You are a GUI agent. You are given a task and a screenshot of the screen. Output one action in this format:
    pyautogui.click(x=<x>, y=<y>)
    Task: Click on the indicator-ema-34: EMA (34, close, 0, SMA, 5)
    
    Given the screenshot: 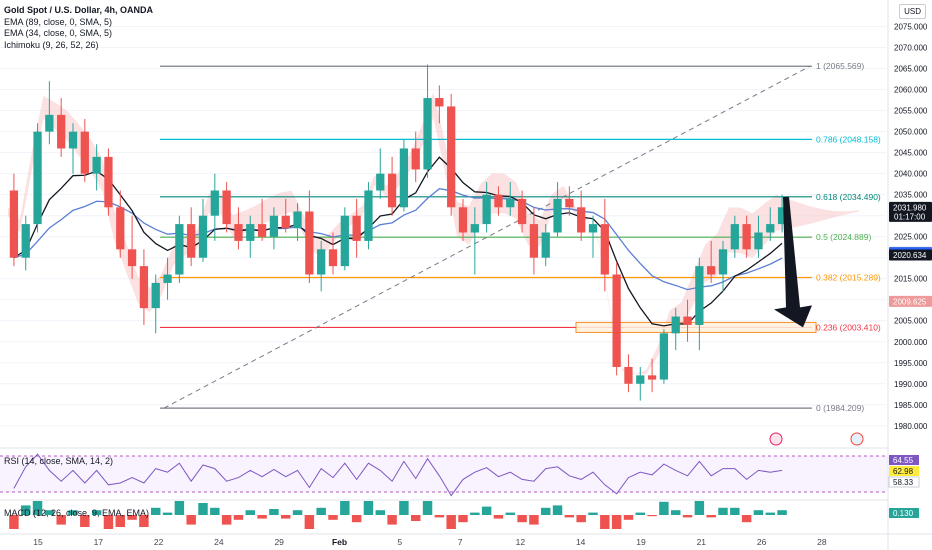 What is the action you would take?
    pyautogui.click(x=58, y=33)
    